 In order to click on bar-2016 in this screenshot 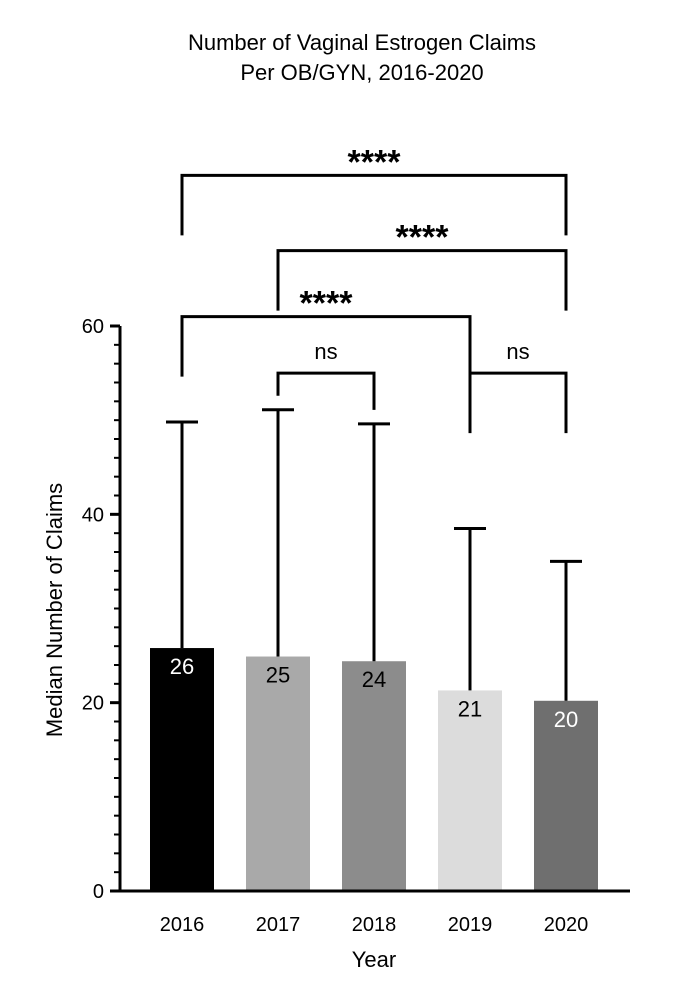, I will do `click(182, 769)`.